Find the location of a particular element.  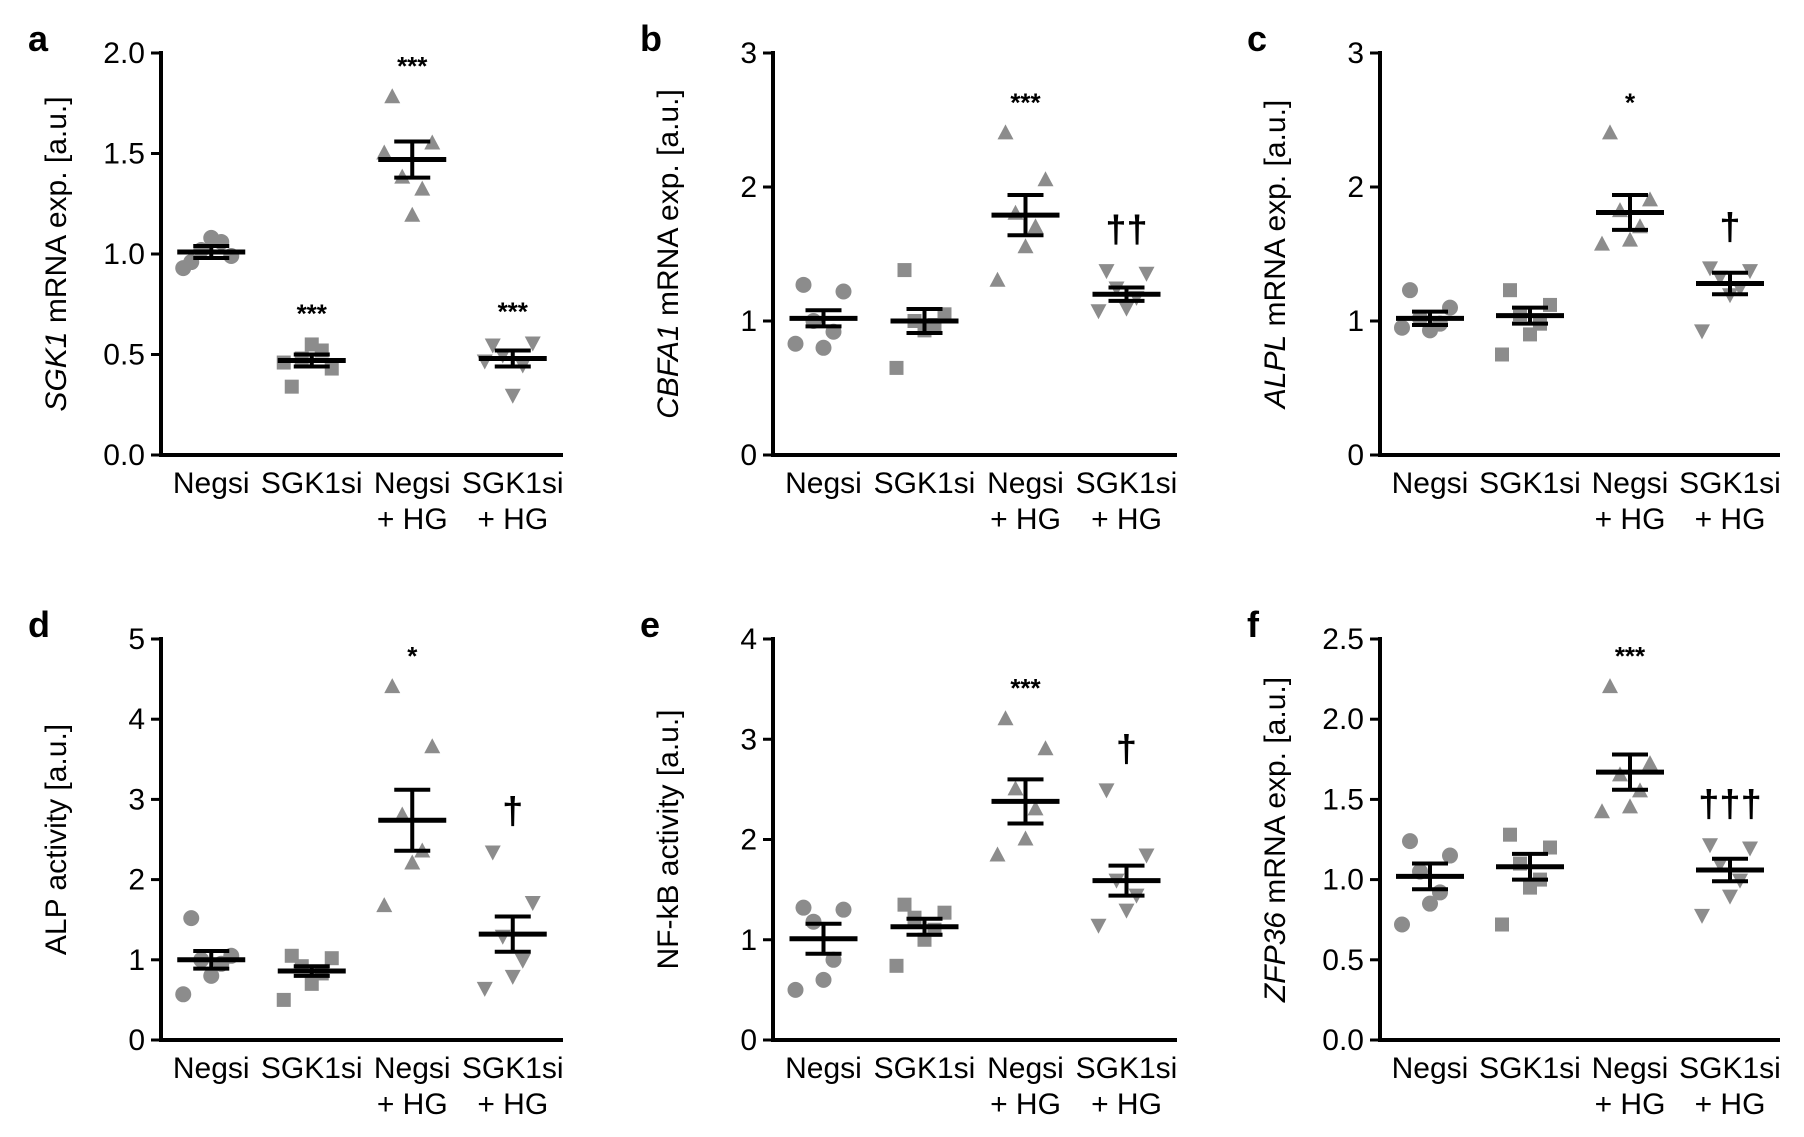

y-axis-label-text: mRNA exp. [a.u.] is located at coordinates (1275, 217).